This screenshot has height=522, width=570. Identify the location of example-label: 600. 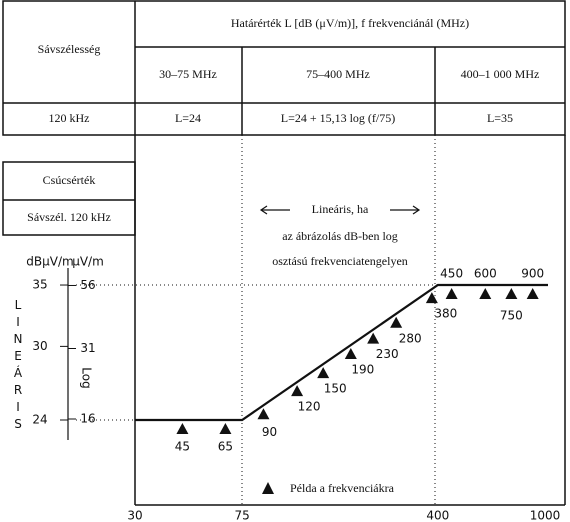
(485, 274).